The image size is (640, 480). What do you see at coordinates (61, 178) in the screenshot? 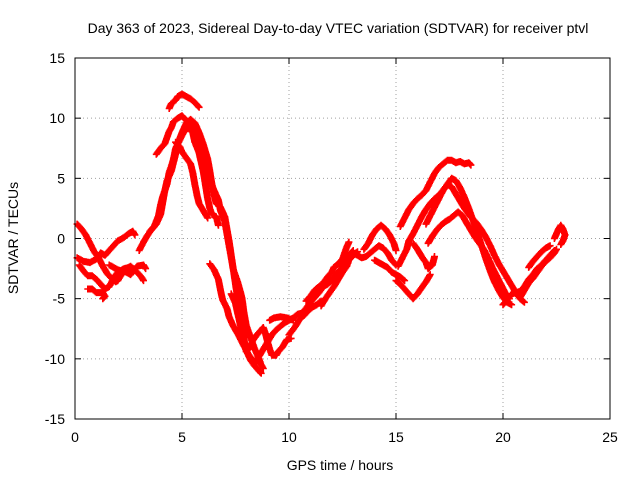
I see `y-tick-label: 5` at bounding box center [61, 178].